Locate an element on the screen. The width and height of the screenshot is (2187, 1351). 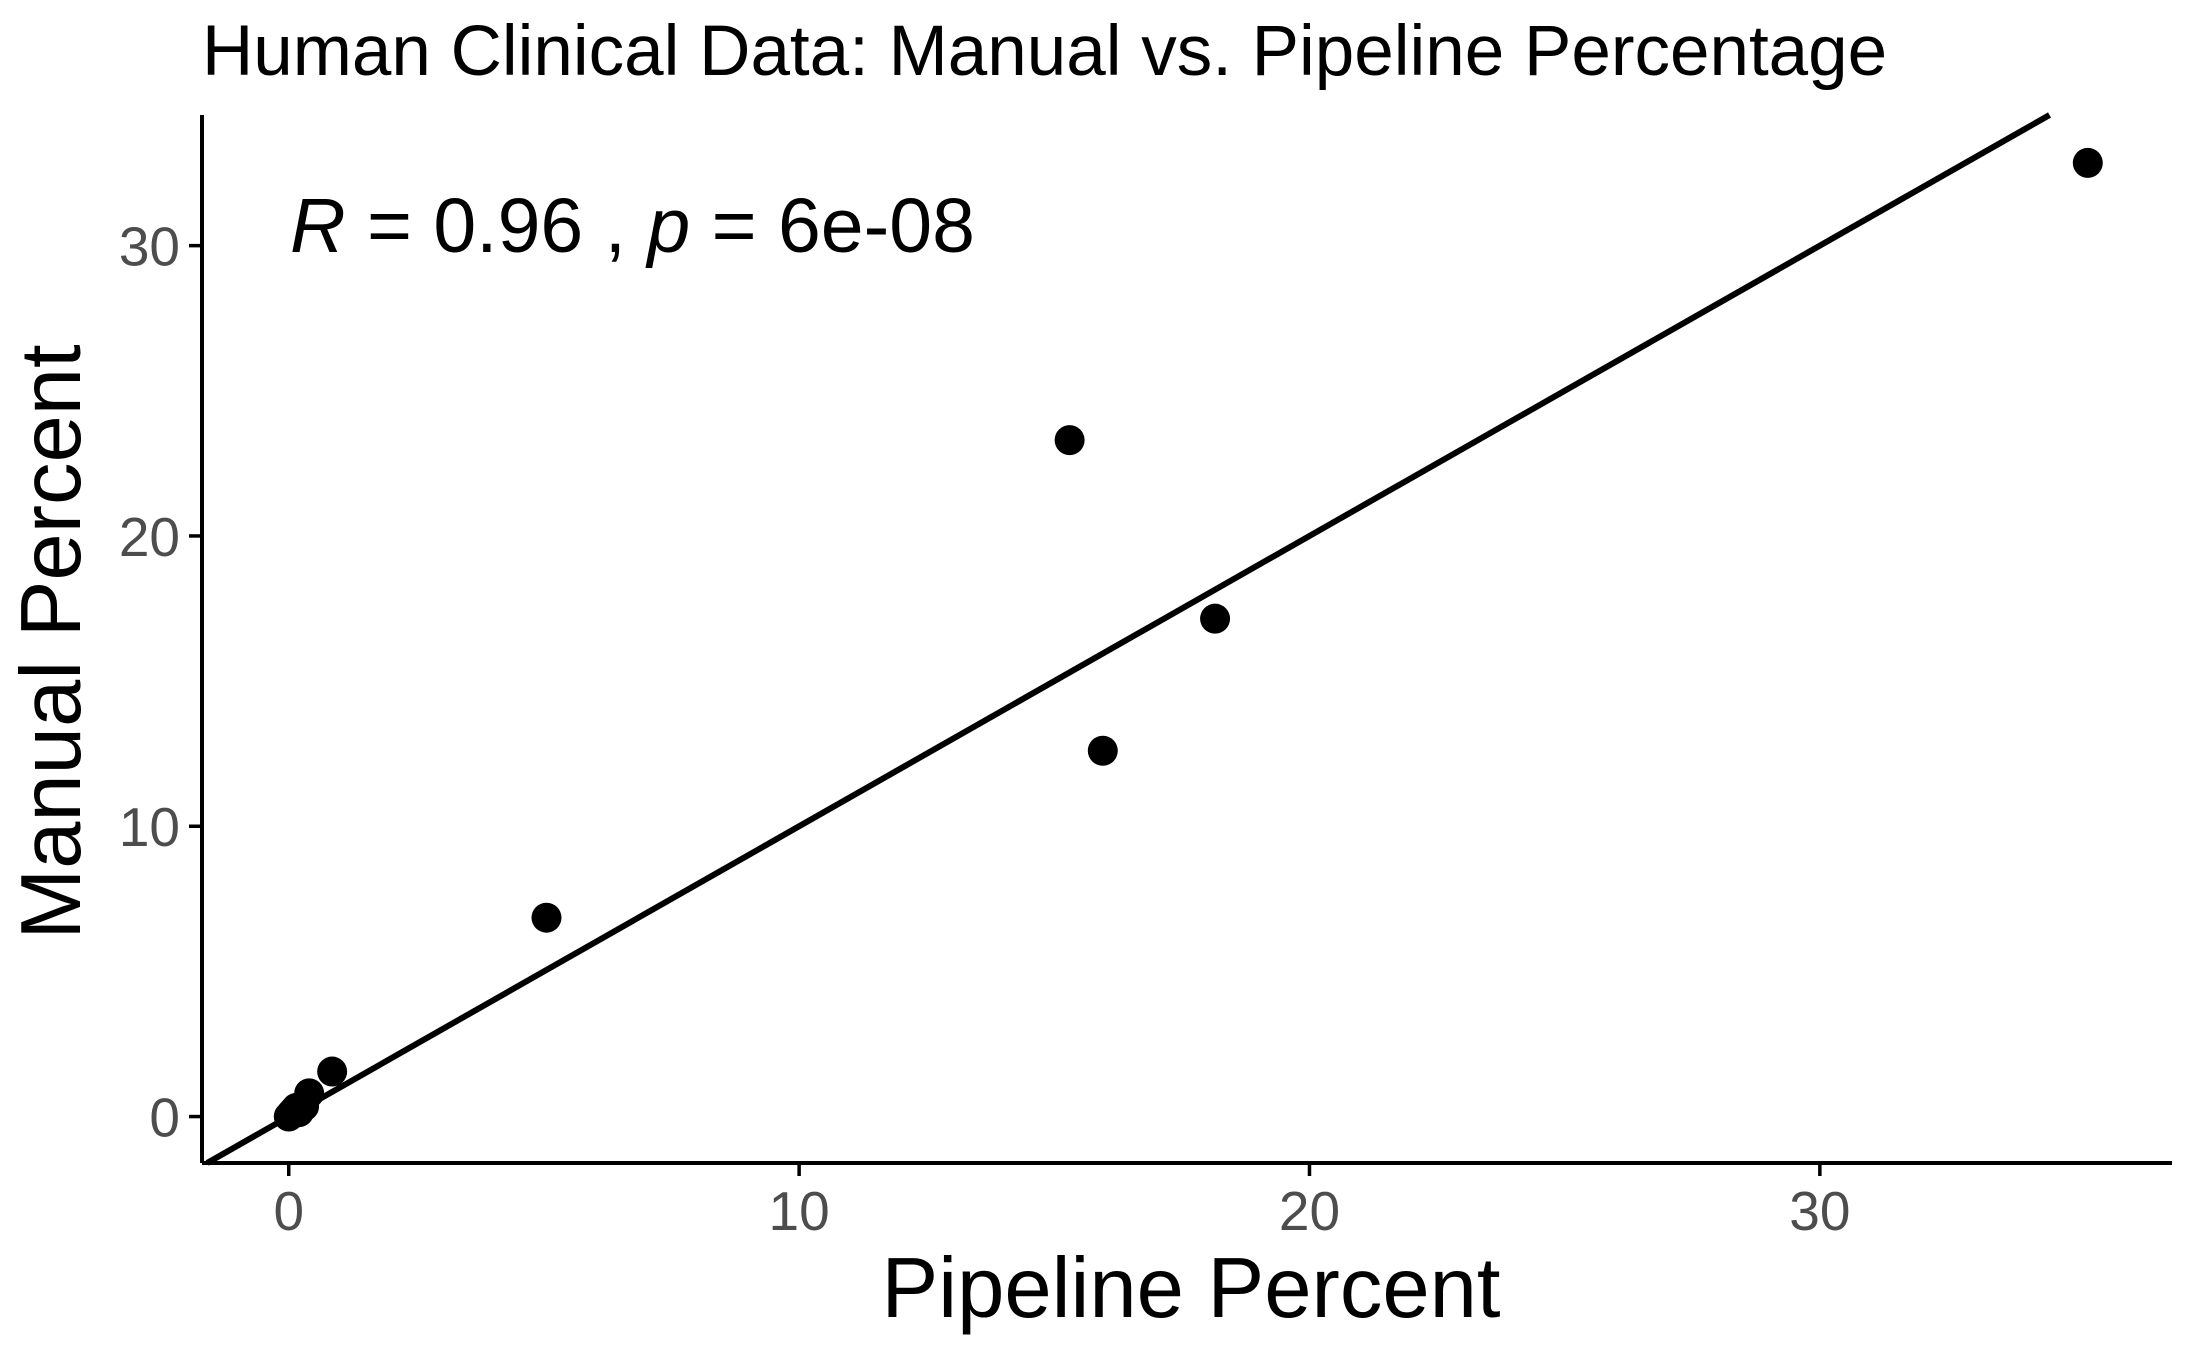
annotation-p-symbol: p is located at coordinates (667, 226).